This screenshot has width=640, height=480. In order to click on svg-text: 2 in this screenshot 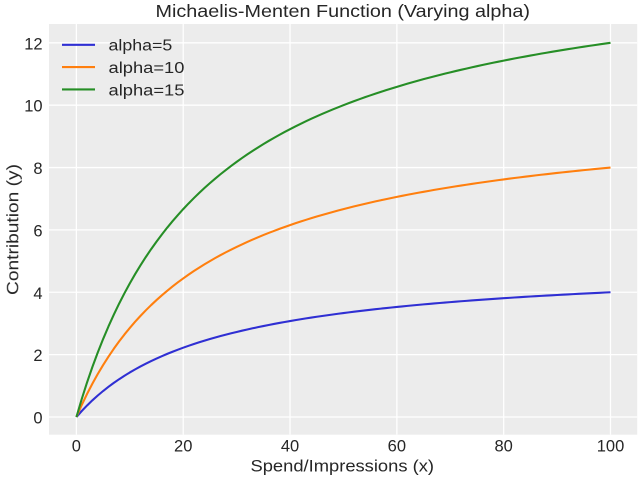, I will do `click(37, 356)`.